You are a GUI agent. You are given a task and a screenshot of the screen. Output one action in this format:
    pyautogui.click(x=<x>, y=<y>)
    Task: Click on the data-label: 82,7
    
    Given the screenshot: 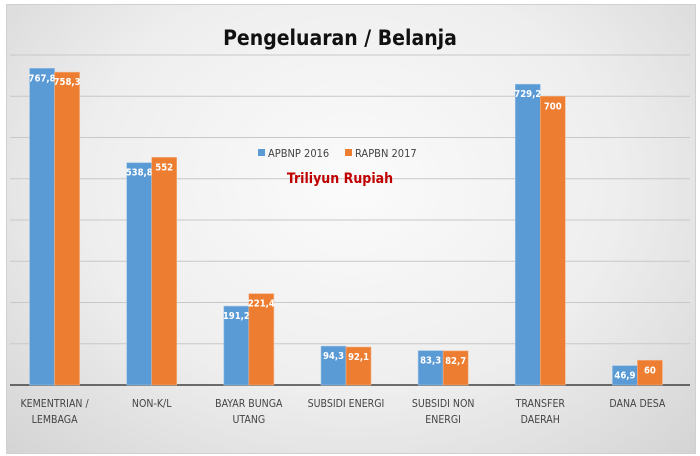 What is the action you would take?
    pyautogui.click(x=455, y=361)
    